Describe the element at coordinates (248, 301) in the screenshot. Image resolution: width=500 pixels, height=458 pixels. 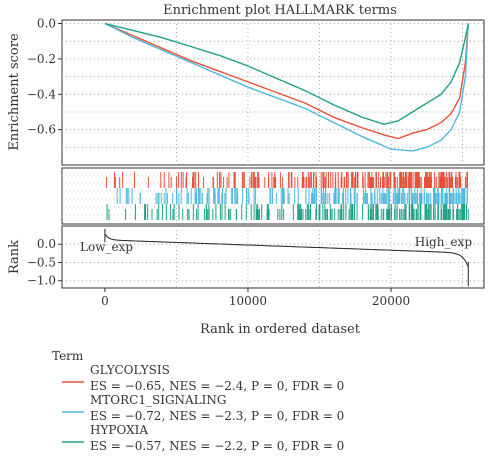
I see `x-tick-label: 10000` at that location.